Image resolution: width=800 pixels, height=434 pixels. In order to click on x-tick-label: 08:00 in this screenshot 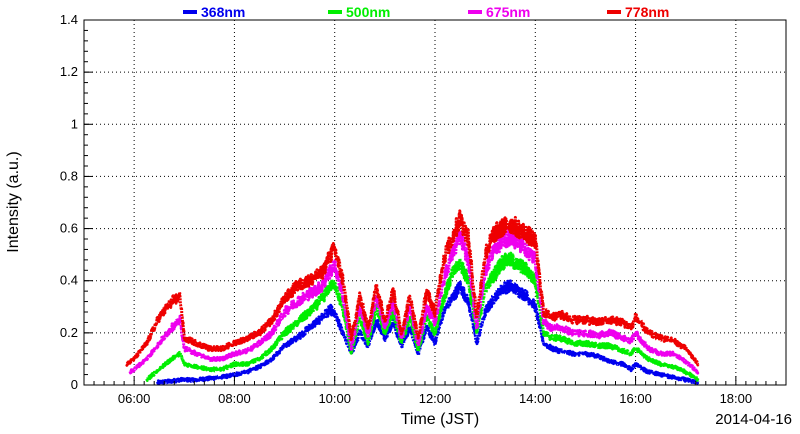, I will do `click(234, 398)`.